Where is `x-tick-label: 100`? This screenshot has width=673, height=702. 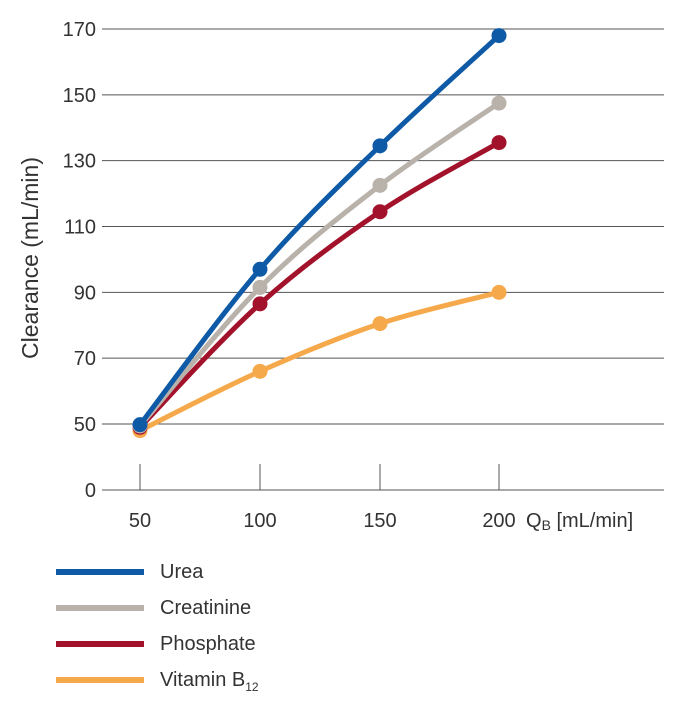
x-tick-label: 100 is located at coordinates (259, 521).